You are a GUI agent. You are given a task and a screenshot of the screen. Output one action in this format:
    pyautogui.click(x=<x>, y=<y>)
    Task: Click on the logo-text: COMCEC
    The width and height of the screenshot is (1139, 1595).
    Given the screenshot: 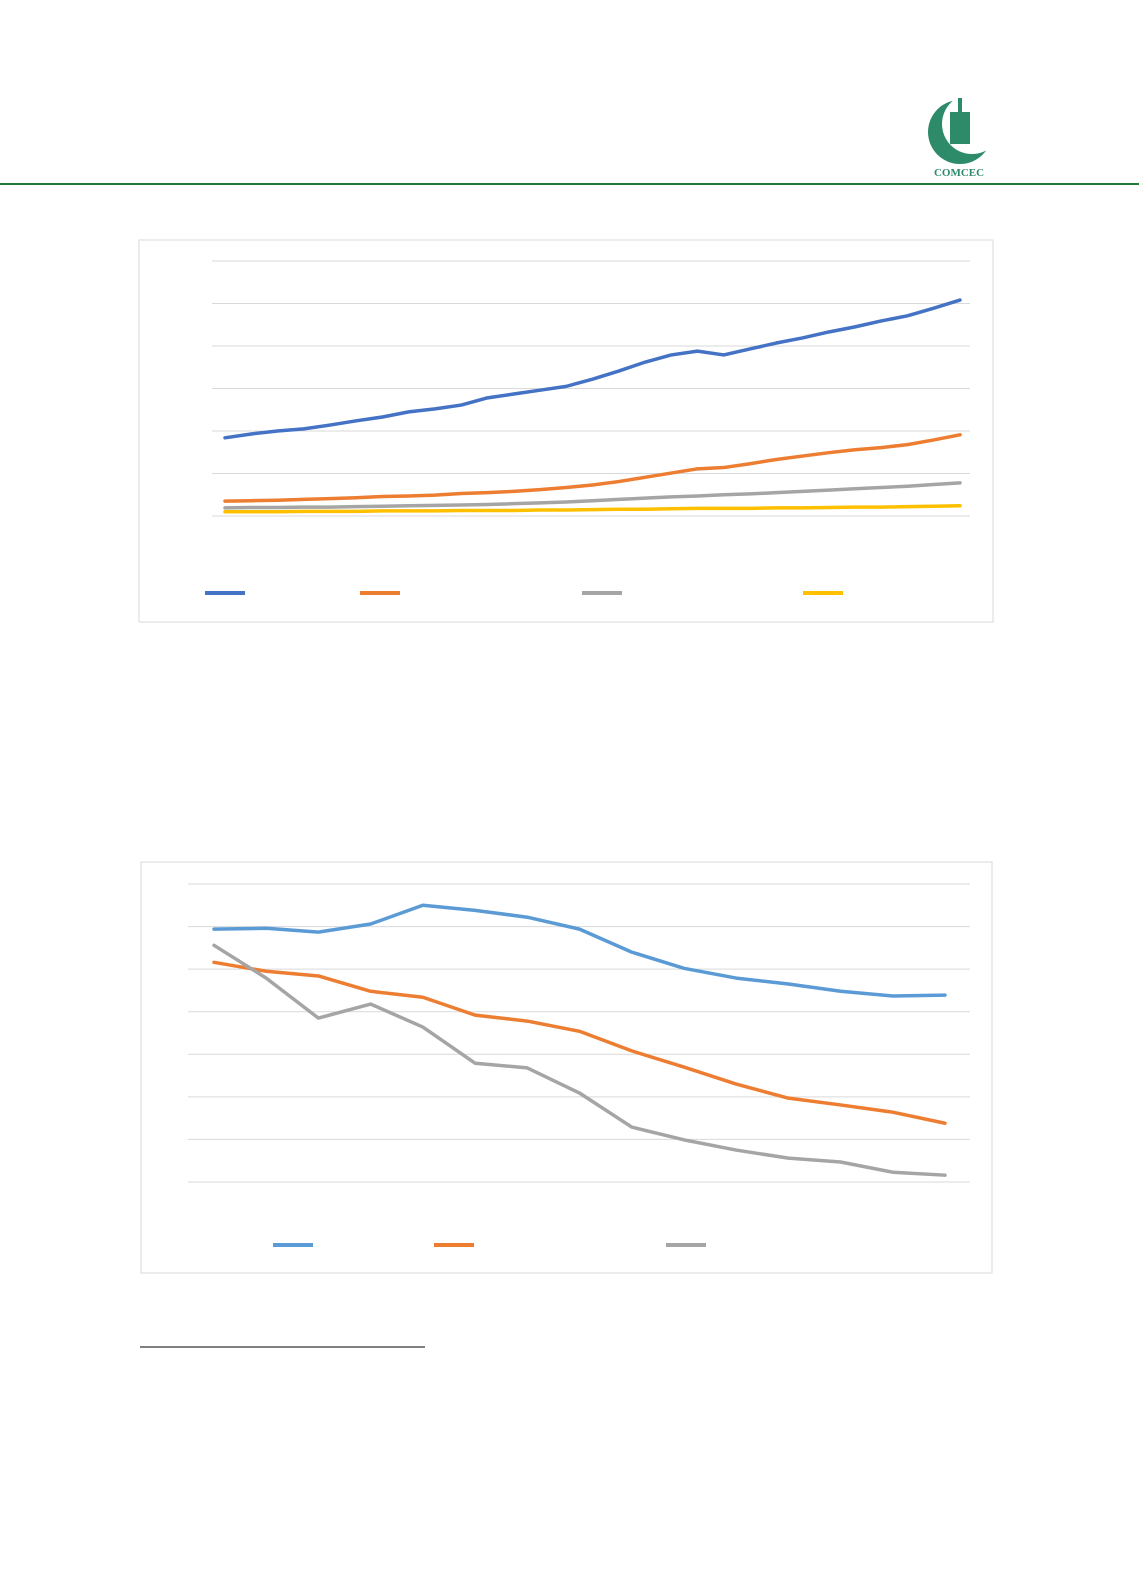 What is the action you would take?
    pyautogui.click(x=959, y=173)
    